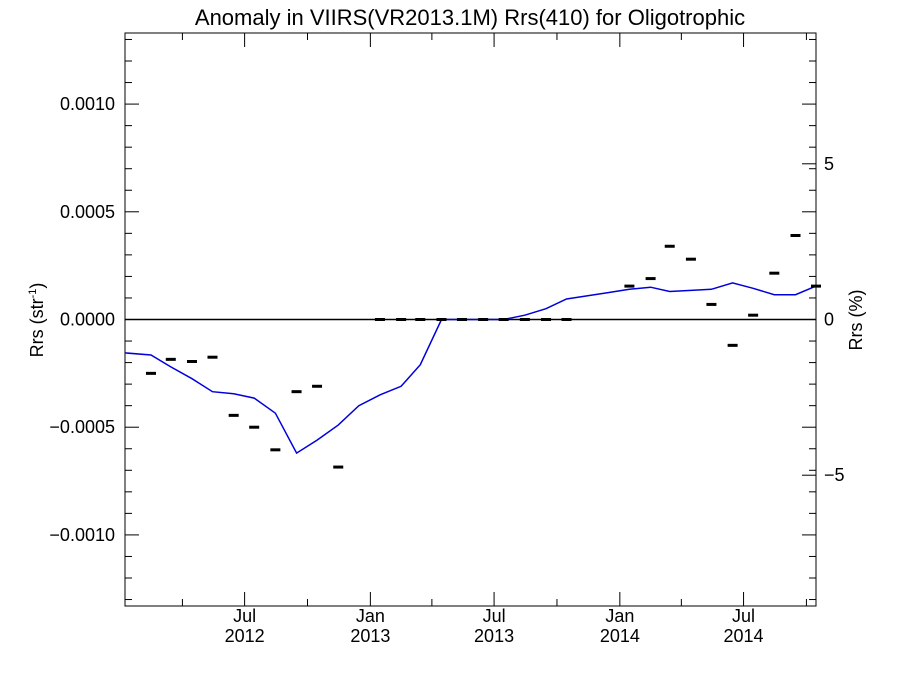  Describe the element at coordinates (87, 212) in the screenshot. I see `y-tick-label: 0.0005` at that location.